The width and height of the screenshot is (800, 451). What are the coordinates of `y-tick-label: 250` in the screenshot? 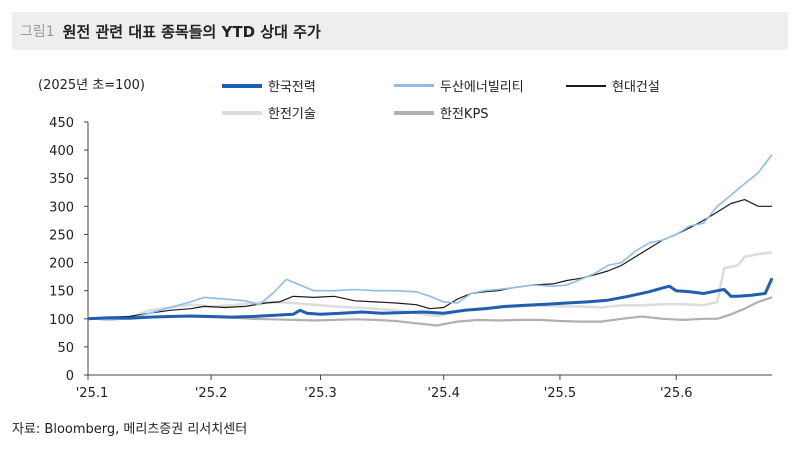 It's located at (61, 235).